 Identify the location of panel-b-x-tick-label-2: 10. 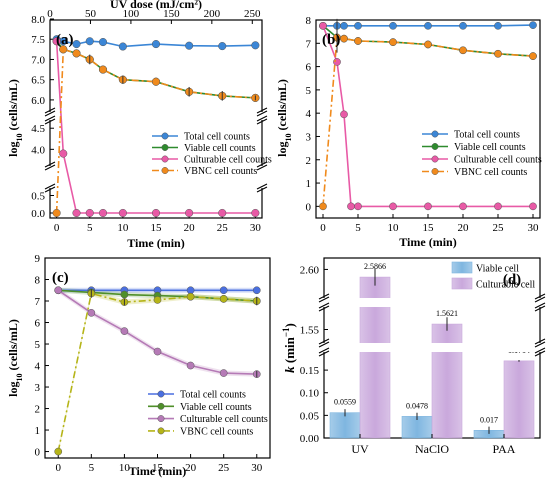
(394, 228).